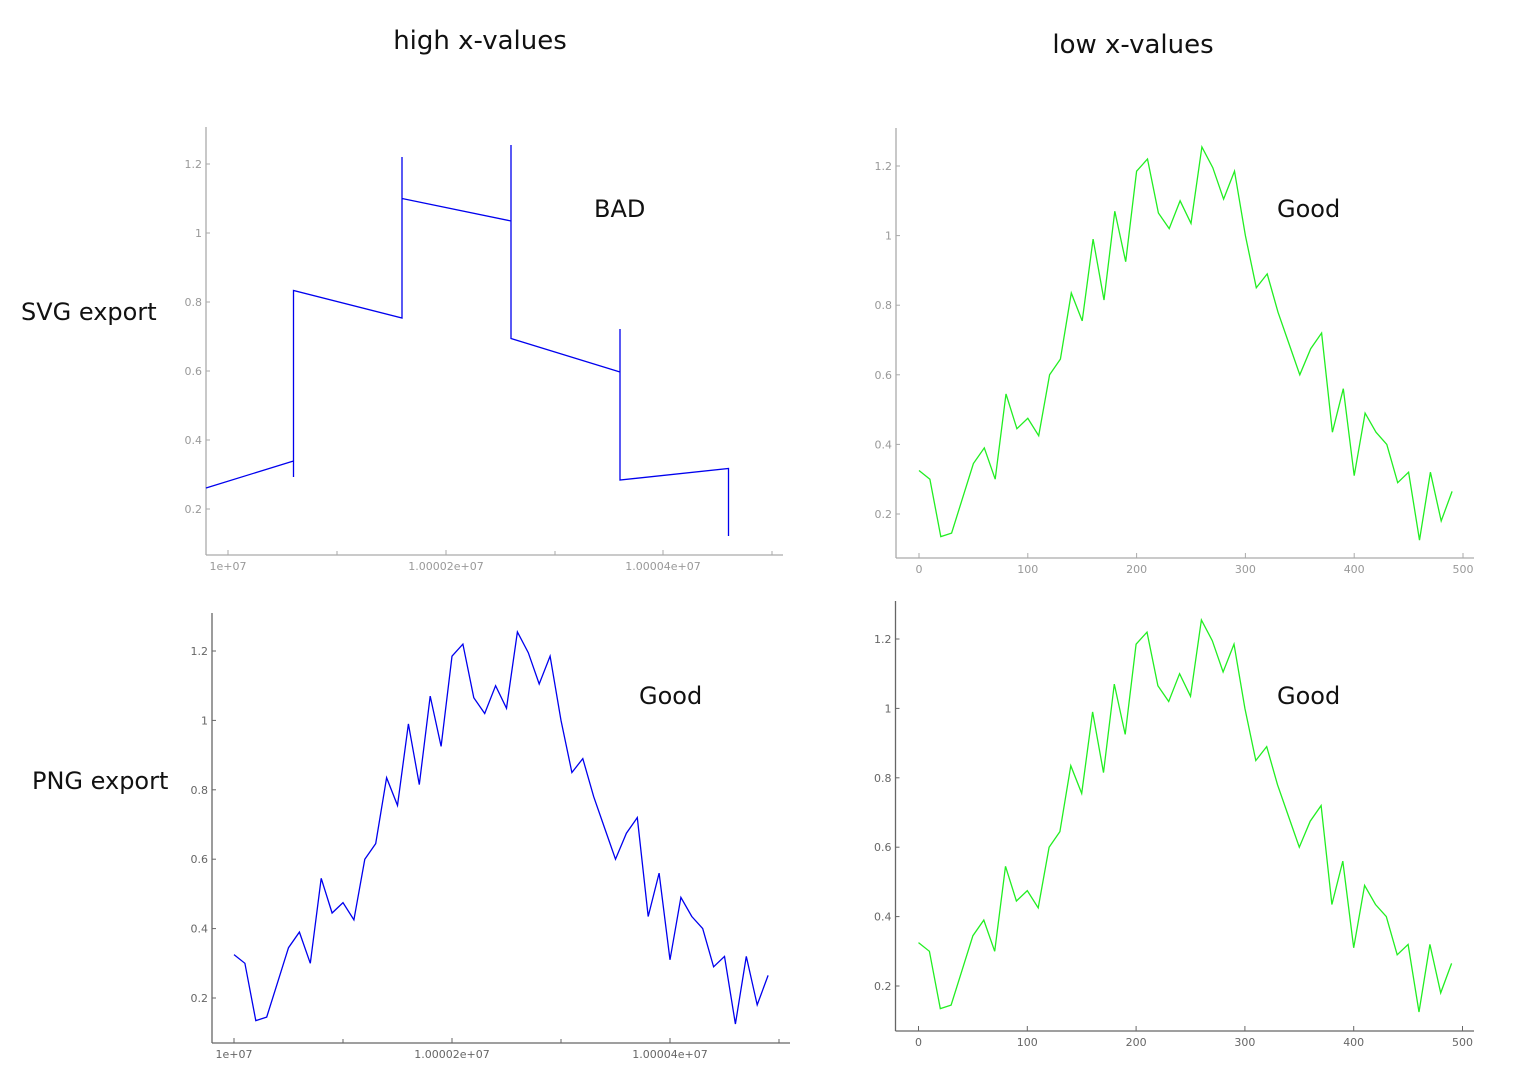 The width and height of the screenshot is (1513, 1073). Describe the element at coordinates (89, 312) in the screenshot. I see `row-label-svg-export: SVG export` at that location.